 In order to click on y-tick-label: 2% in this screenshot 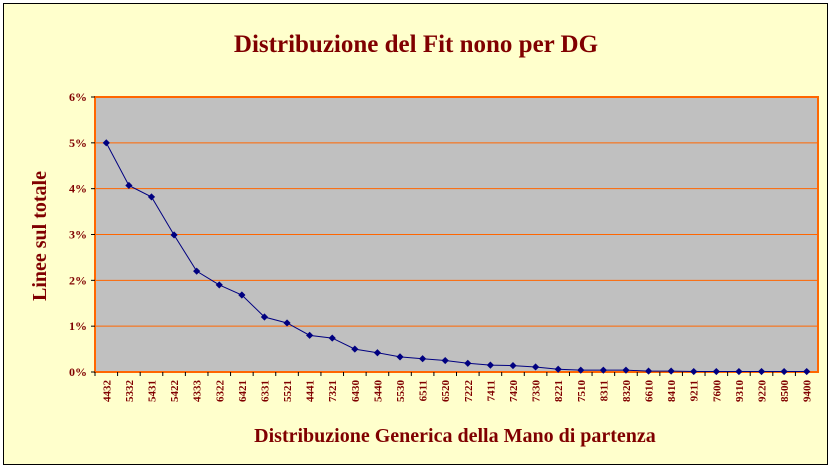, I will do `click(78, 280)`.